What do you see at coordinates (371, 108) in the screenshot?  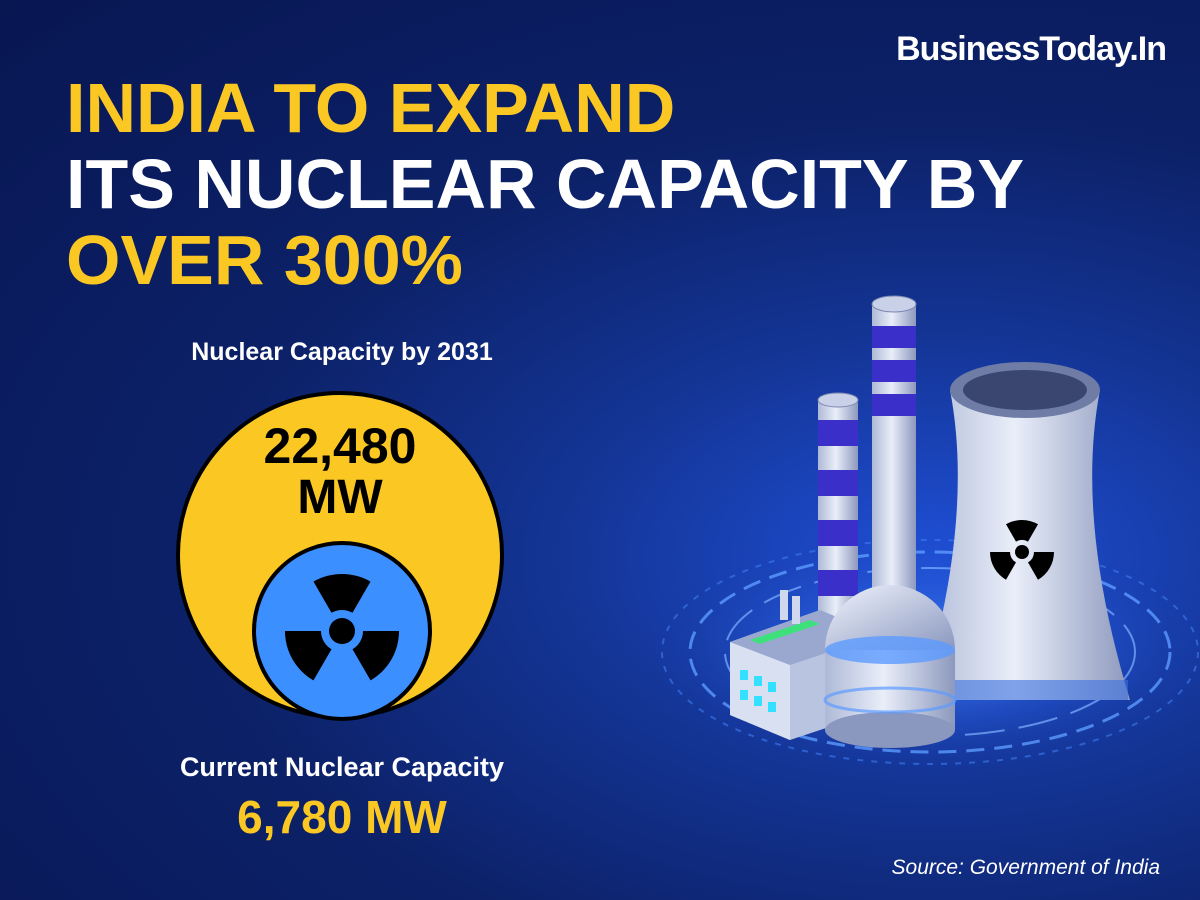 I see `headline-line-1: INDIA TO EXPAND` at bounding box center [371, 108].